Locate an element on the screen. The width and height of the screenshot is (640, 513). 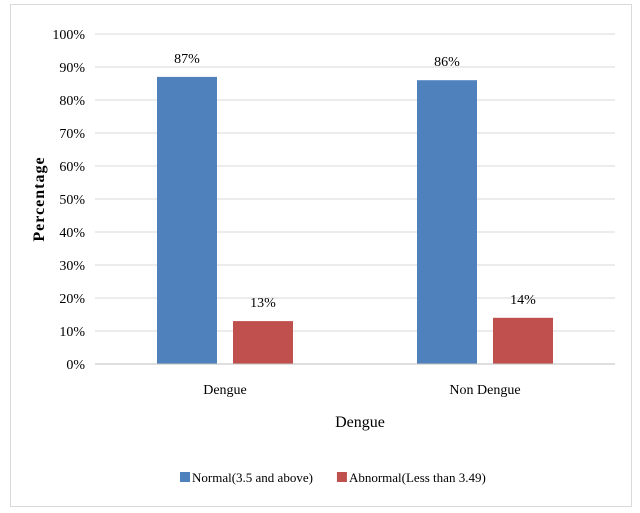
bar-data-label: 87% is located at coordinates (187, 59).